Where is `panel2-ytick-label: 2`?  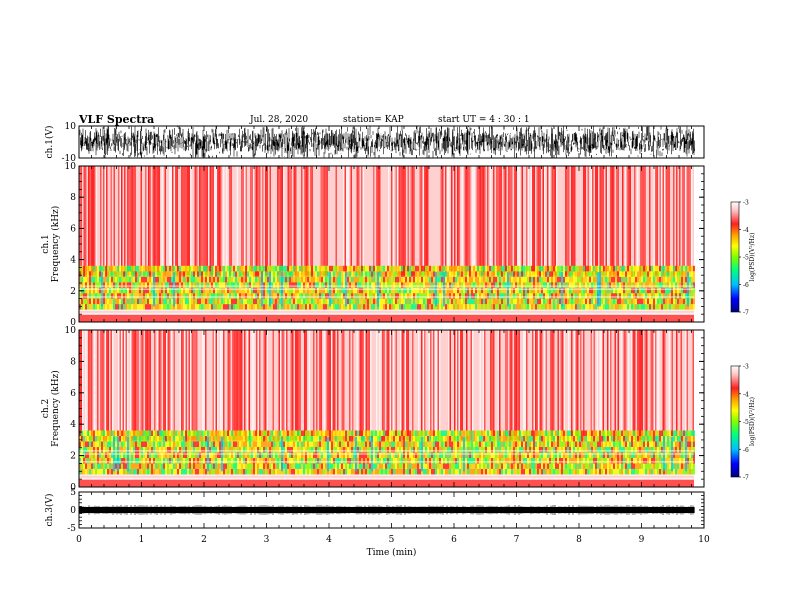 panel2-ytick-label: 2 is located at coordinates (73, 457).